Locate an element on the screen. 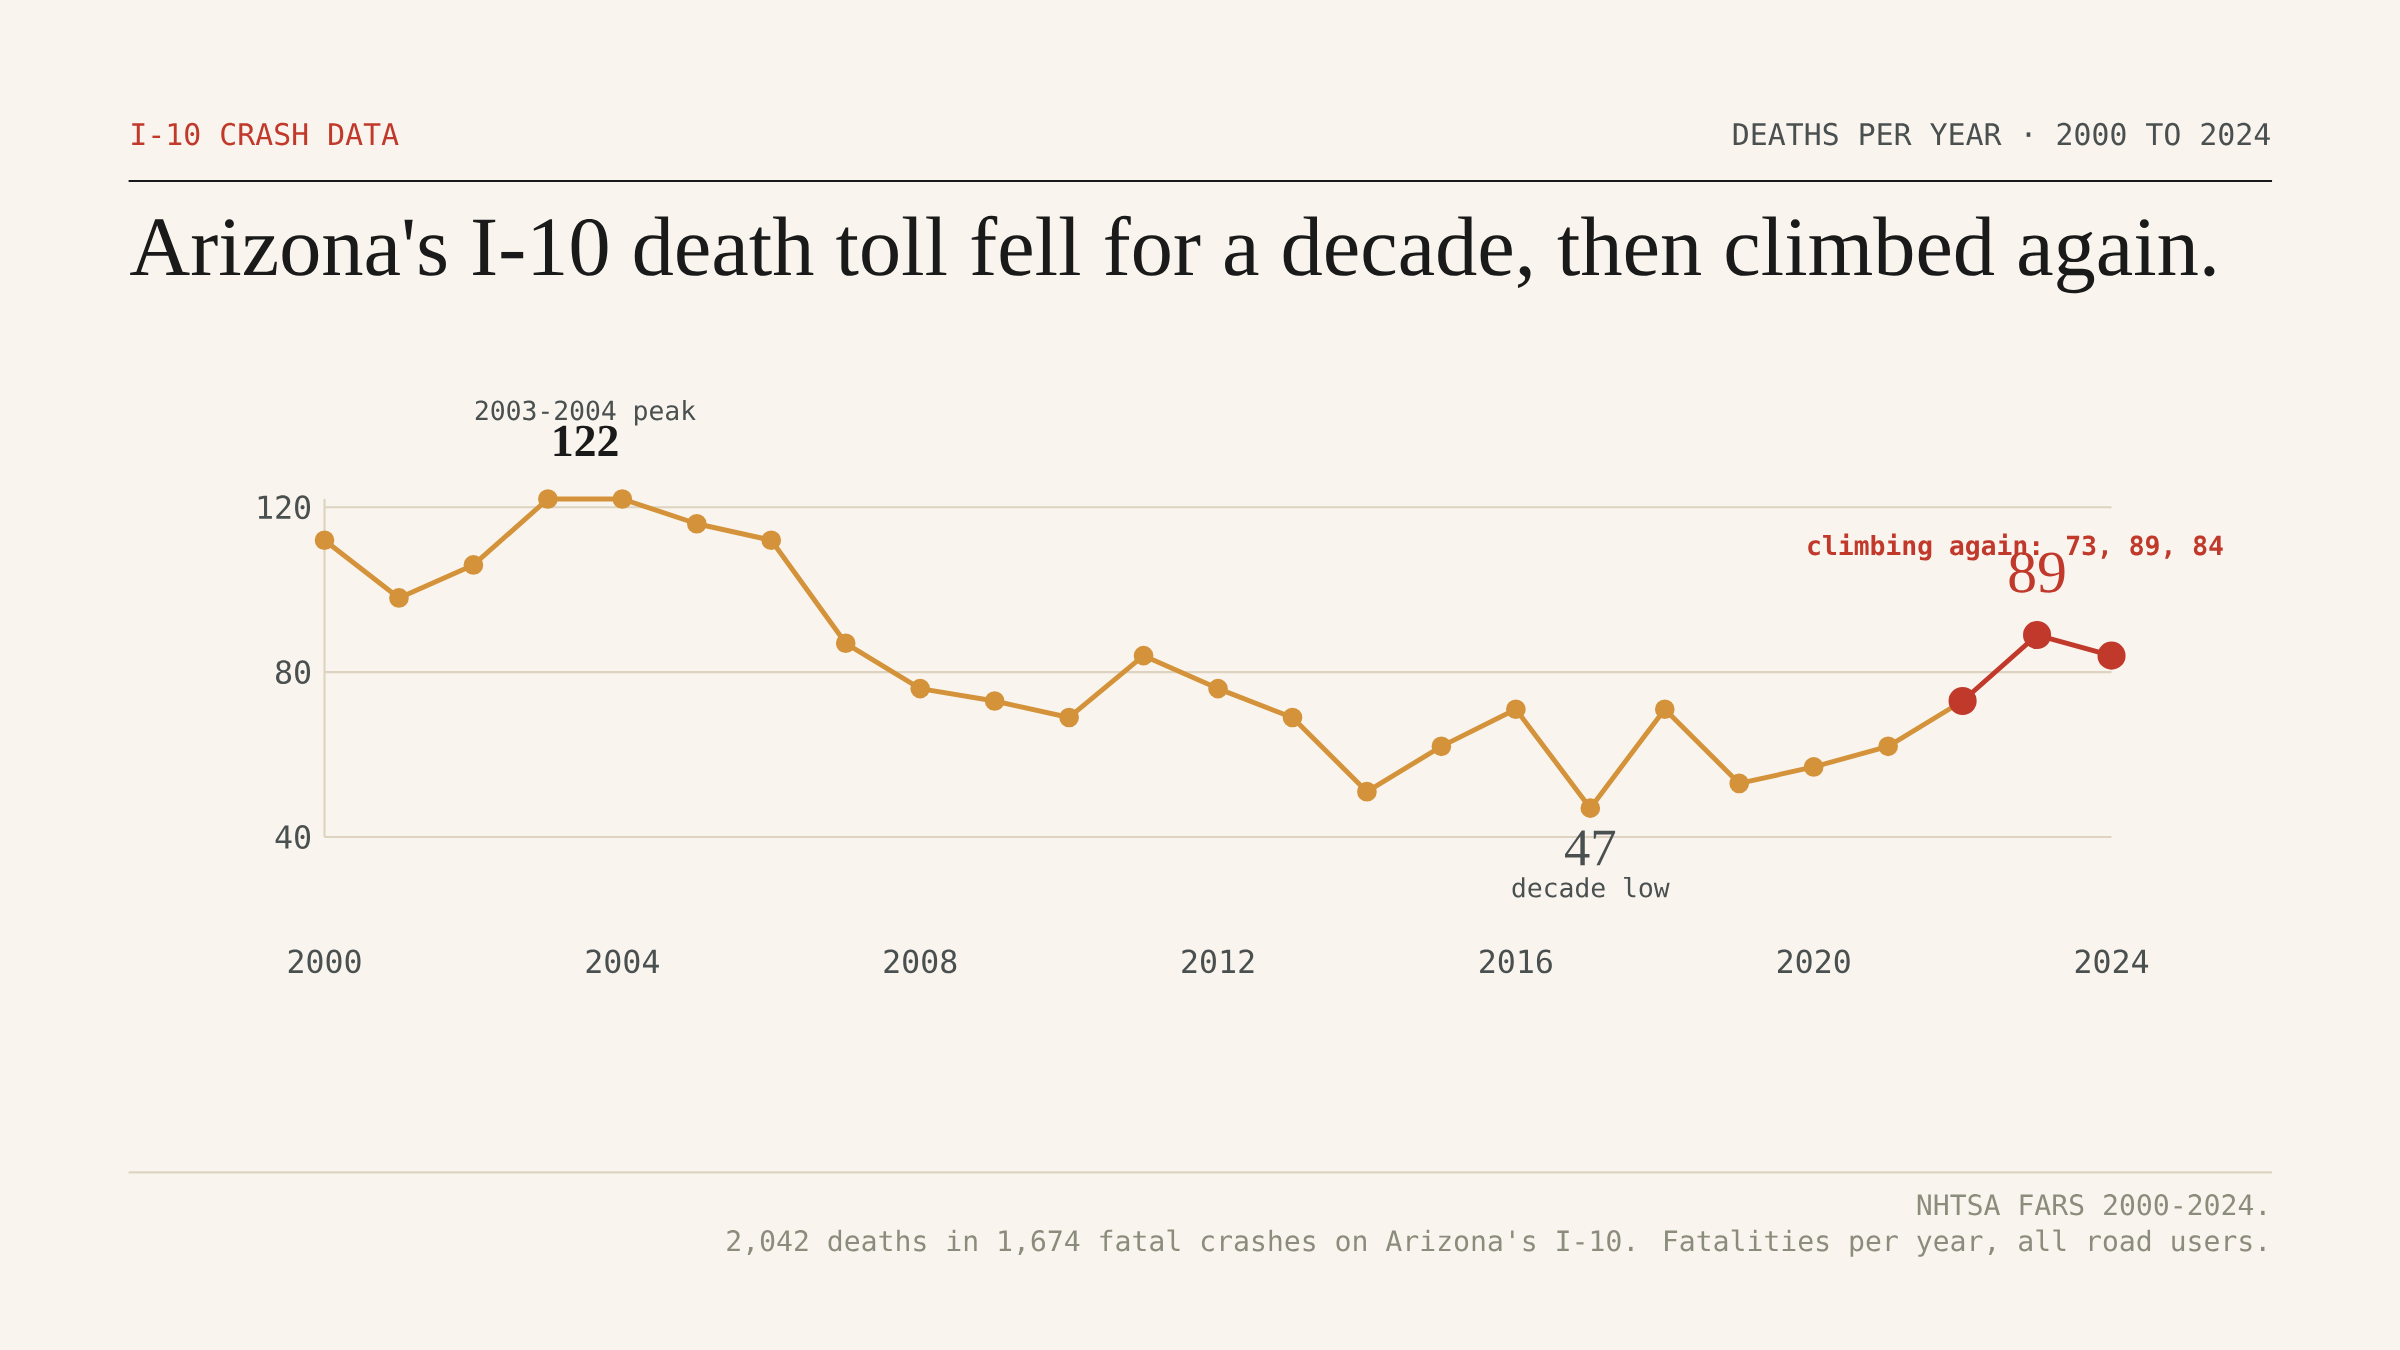  annotation: decade low is located at coordinates (1591, 887).